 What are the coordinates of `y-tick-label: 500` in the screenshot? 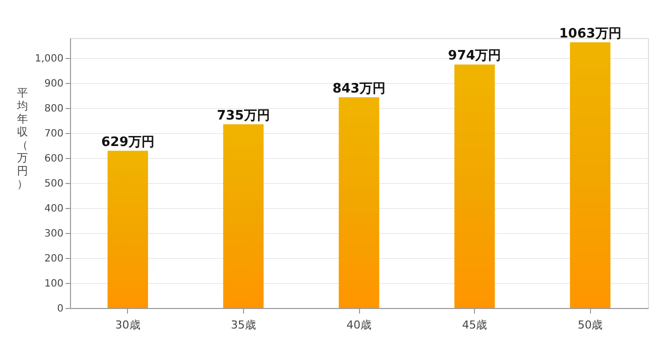 It's located at (54, 184).